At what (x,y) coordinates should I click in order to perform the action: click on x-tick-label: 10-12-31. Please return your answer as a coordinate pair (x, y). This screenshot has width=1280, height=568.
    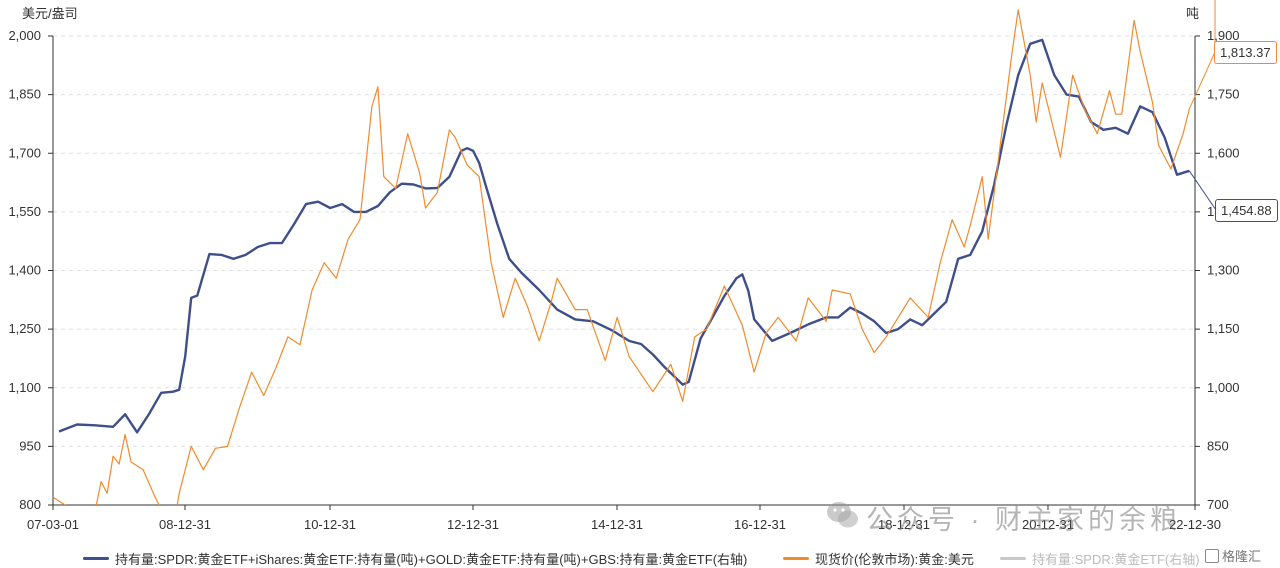
    Looking at the image, I should click on (330, 524).